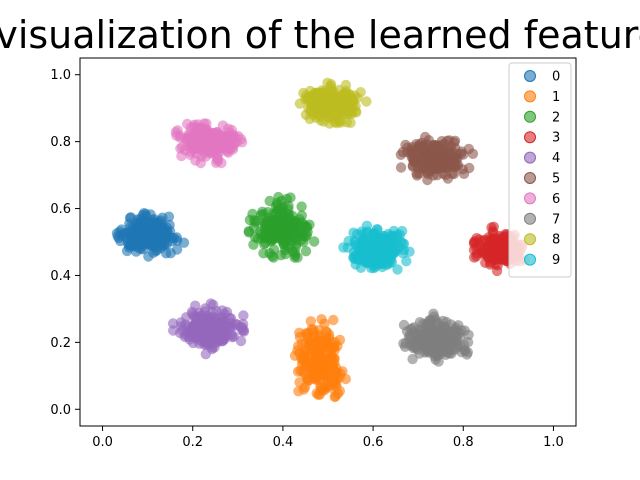  I want to click on y-tick: 0.2, so click(65, 343).